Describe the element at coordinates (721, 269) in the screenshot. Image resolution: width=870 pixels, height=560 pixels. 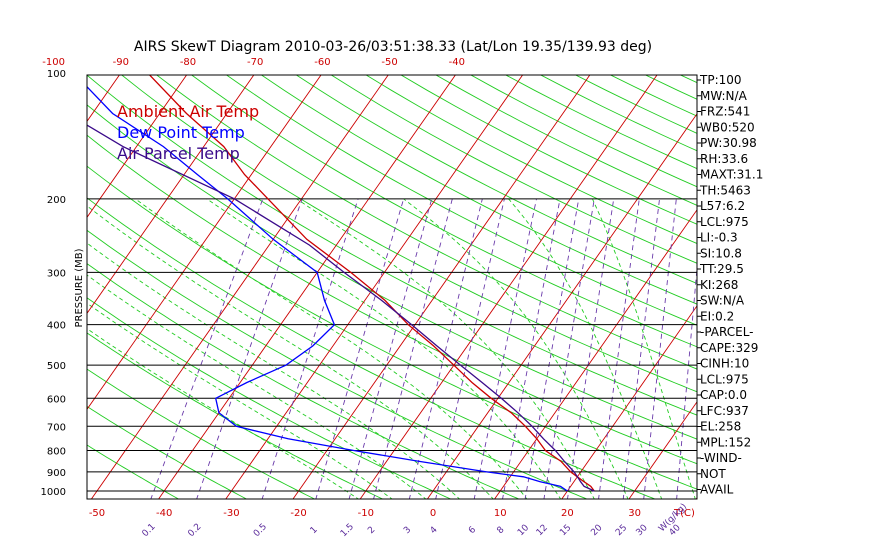
I see `stat-entry: TT:29.5` at that location.